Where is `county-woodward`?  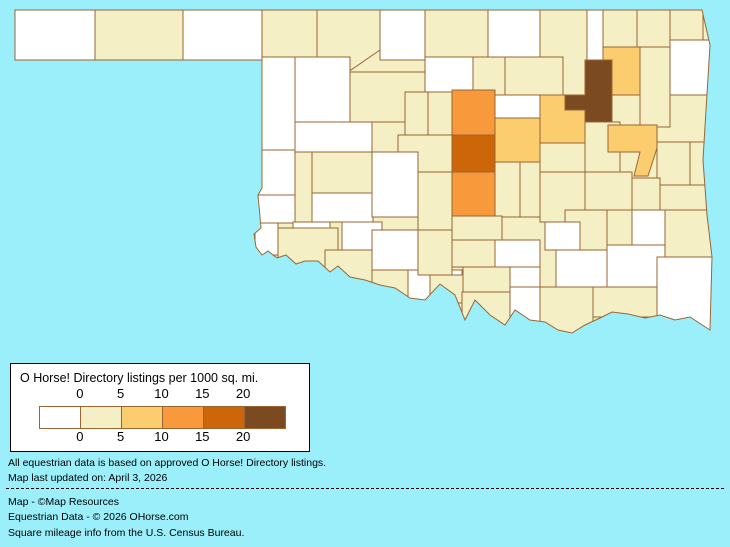 county-woodward is located at coordinates (322, 89).